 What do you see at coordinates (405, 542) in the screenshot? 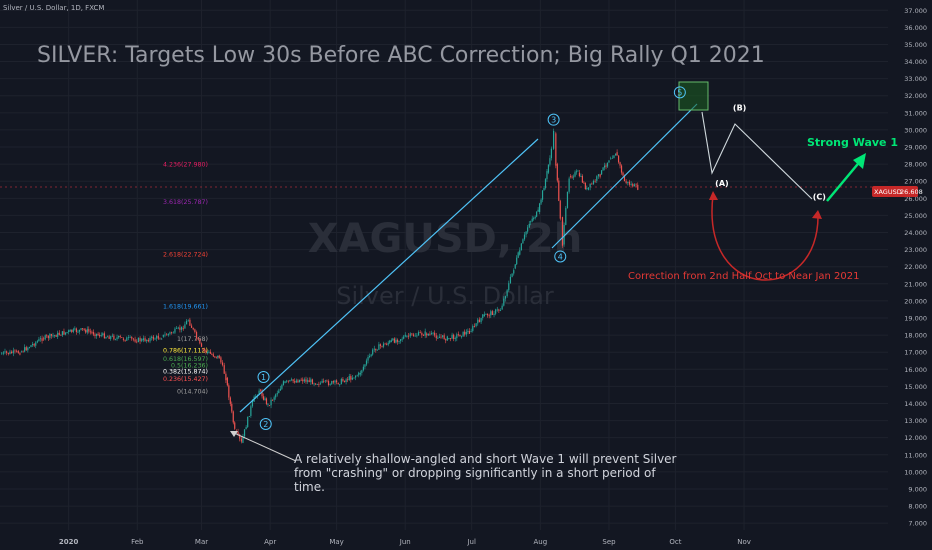
I see `x-tick-label: Jun` at bounding box center [405, 542].